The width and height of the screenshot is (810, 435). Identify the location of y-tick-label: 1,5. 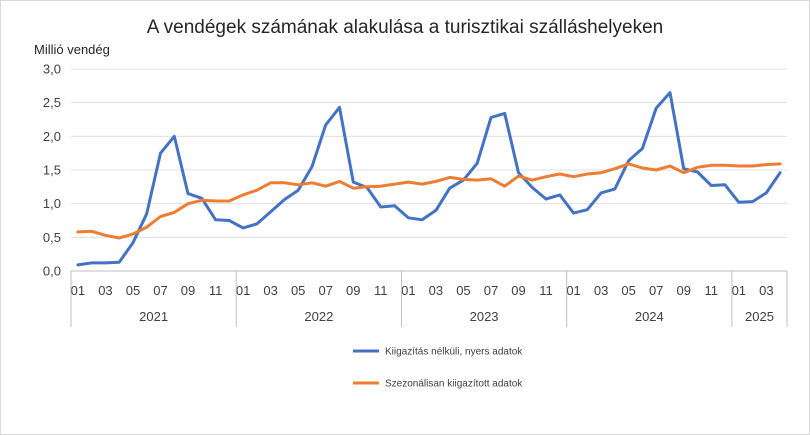
(52, 170).